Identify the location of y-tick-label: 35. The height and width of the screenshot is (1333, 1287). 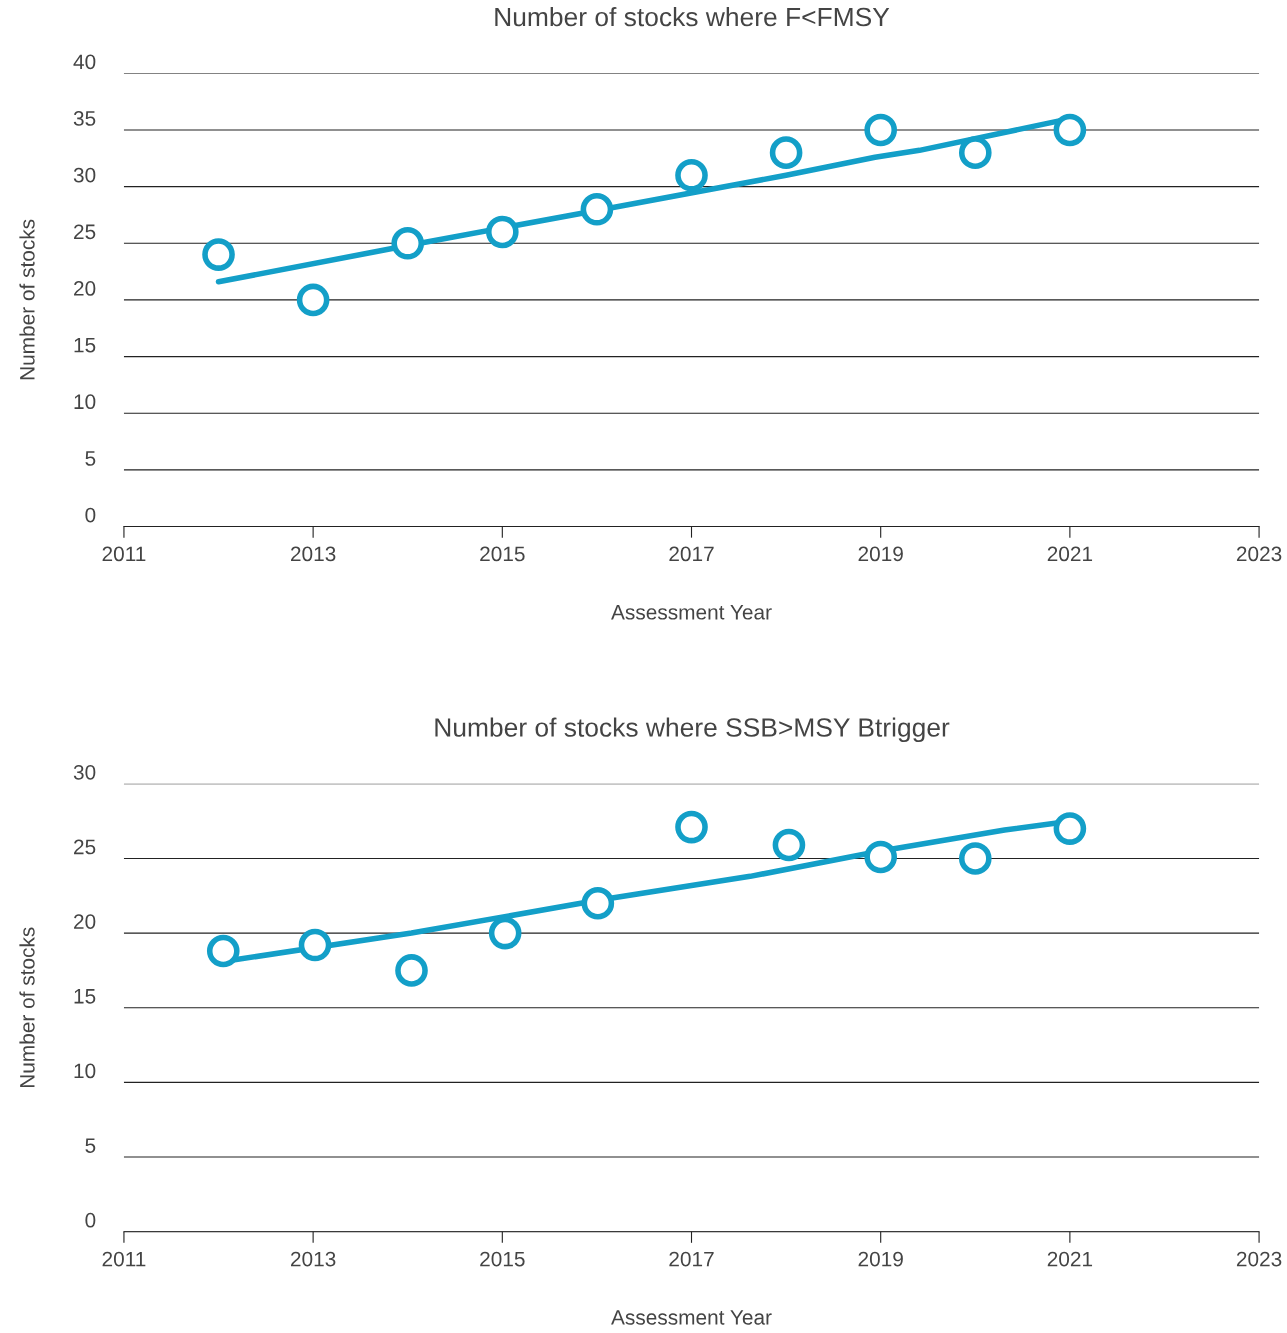
(84, 118).